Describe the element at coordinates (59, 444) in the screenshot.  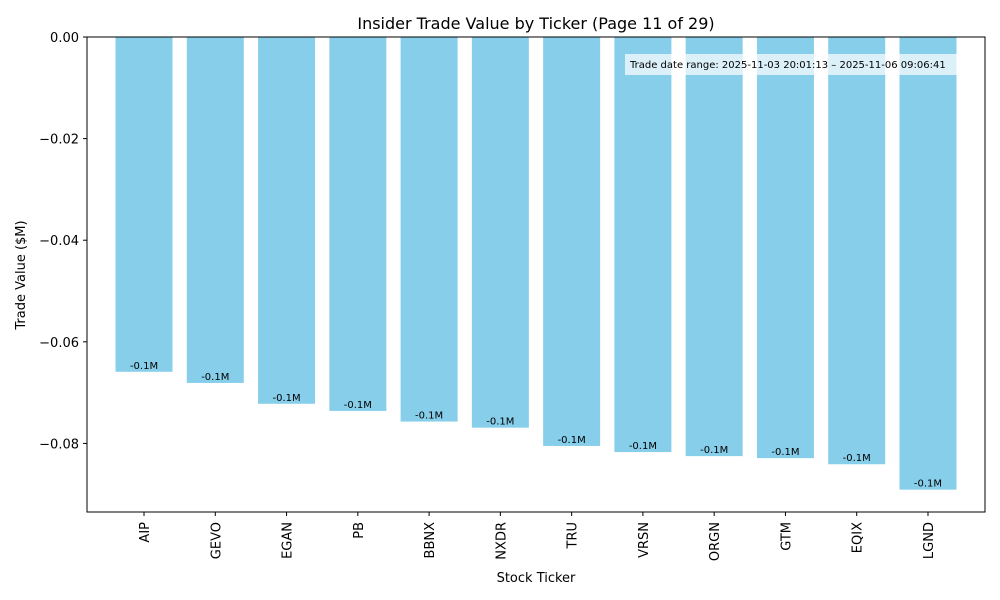
I see `y-tick-label: −0.08` at that location.